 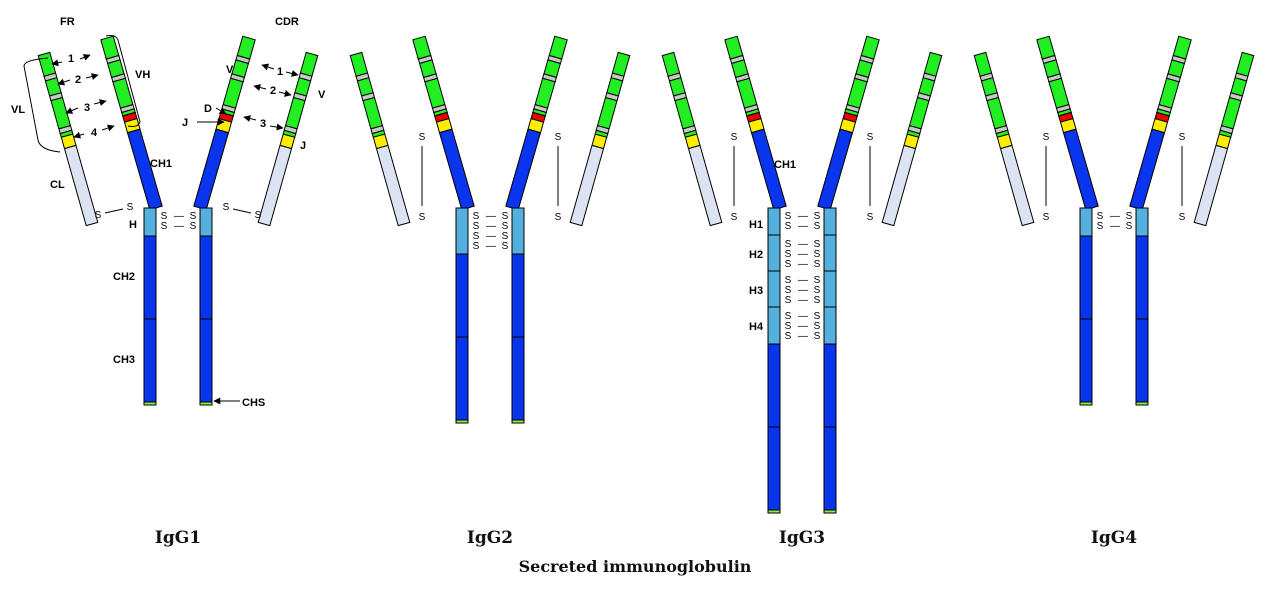 I want to click on figure-caption: Secreted immunoglobulin, so click(x=635, y=566).